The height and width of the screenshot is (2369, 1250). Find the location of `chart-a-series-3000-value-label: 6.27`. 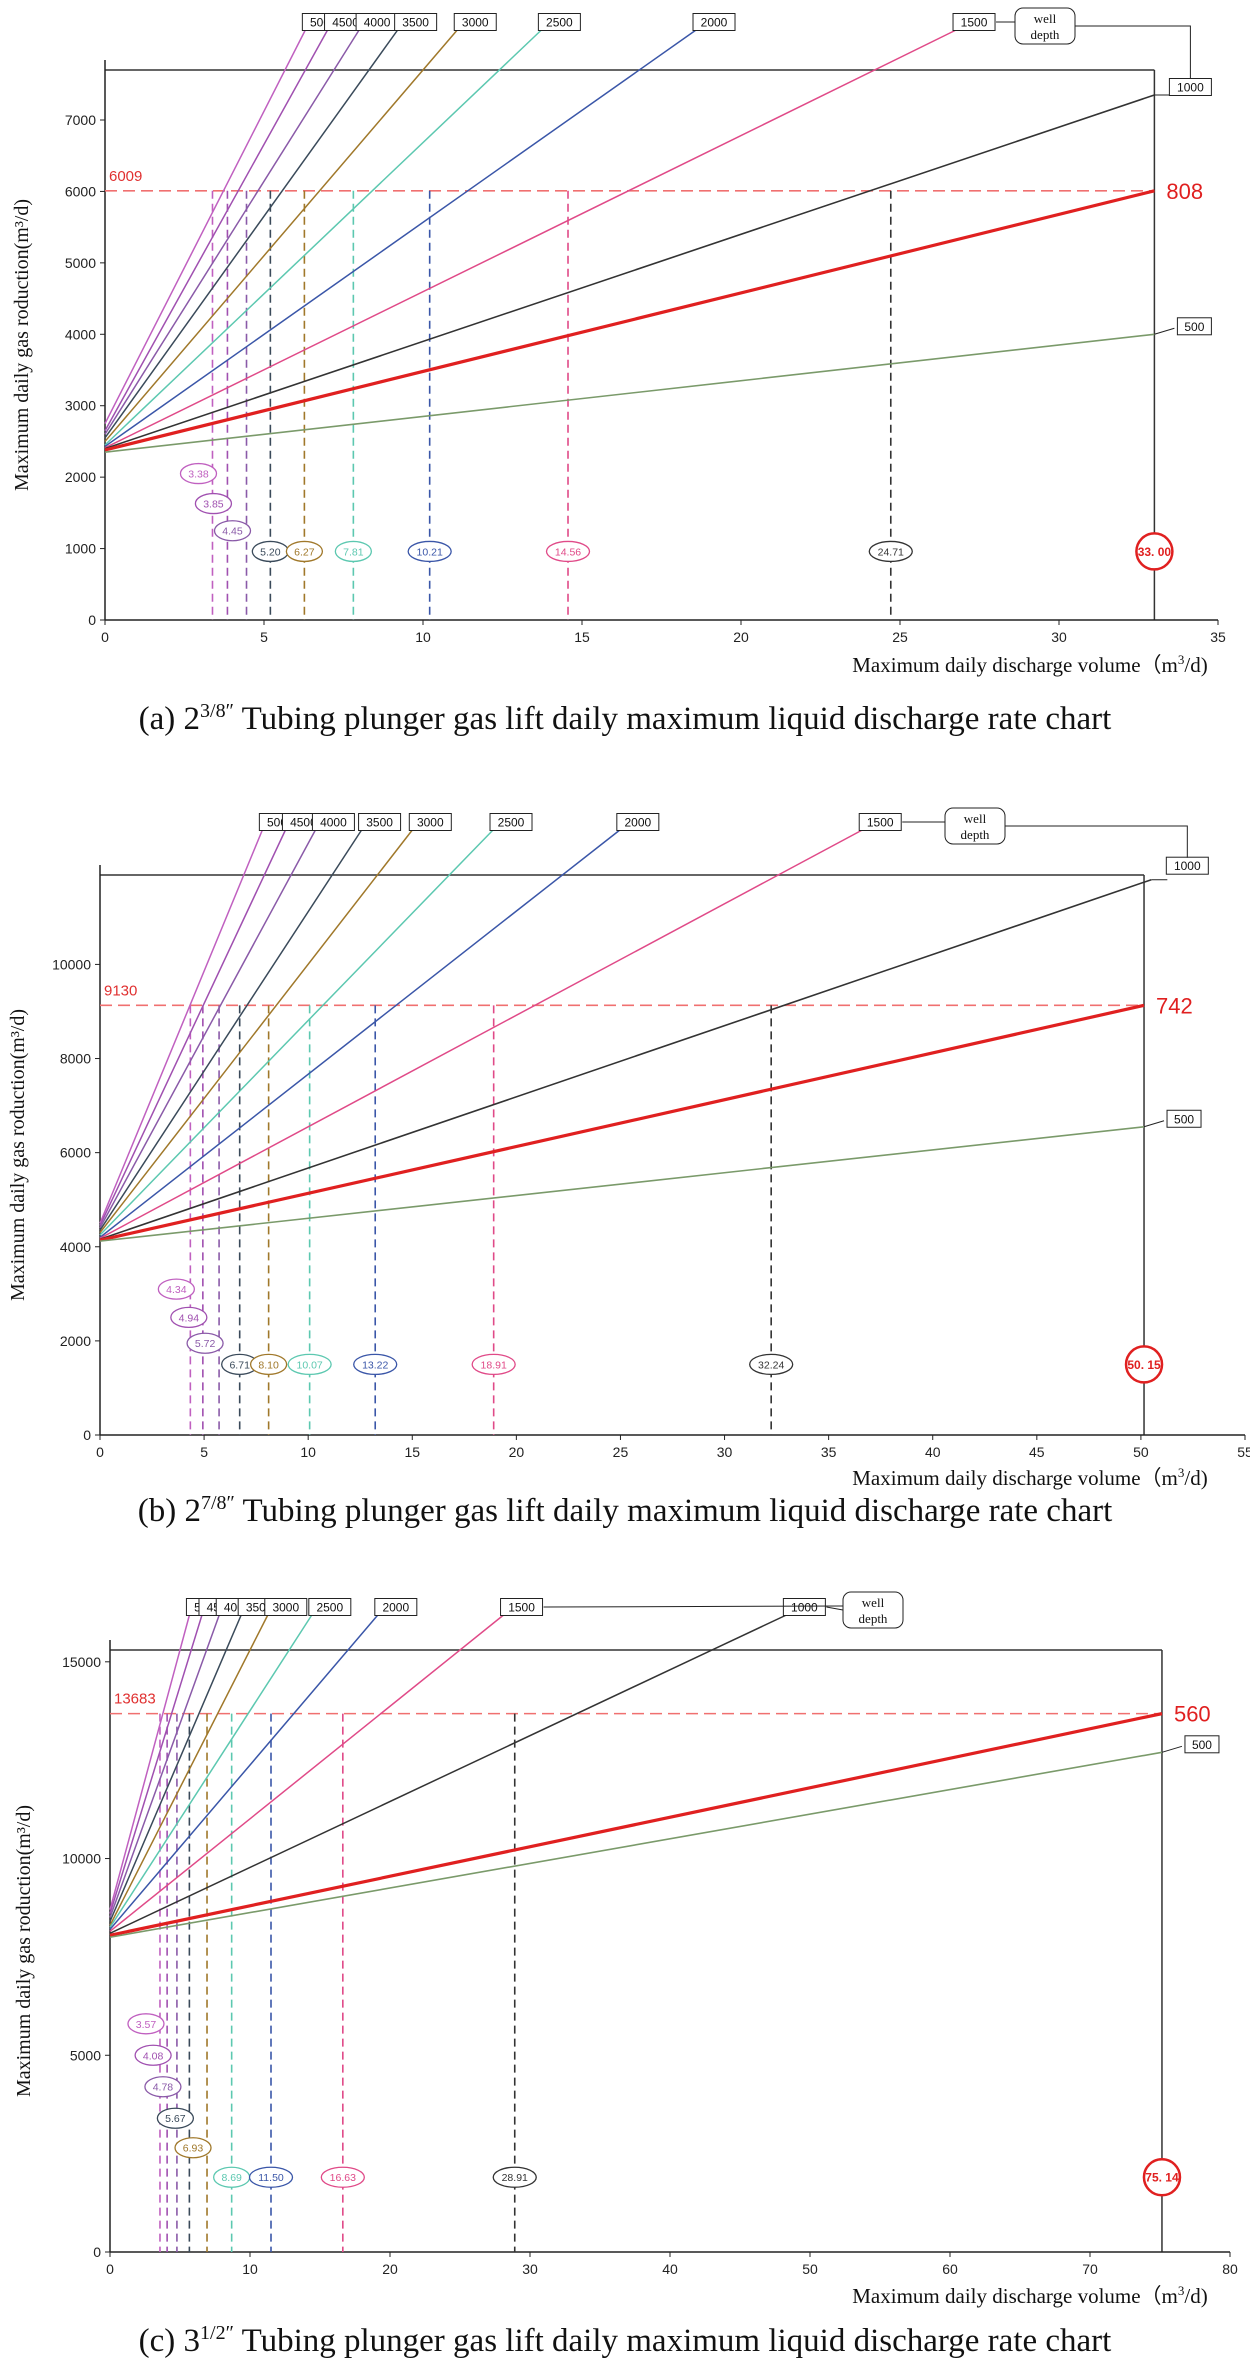

chart-a-series-3000-value-label: 6.27 is located at coordinates (304, 552).